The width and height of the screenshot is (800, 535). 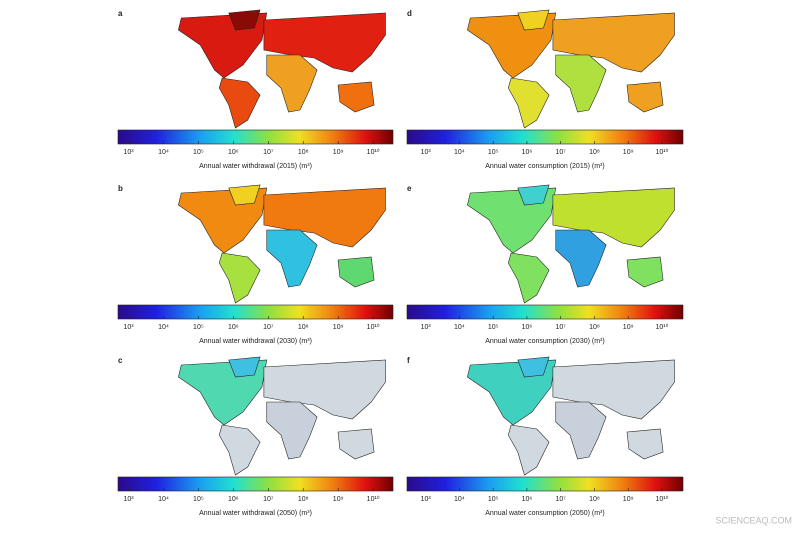 What do you see at coordinates (544, 166) in the screenshot?
I see `colorbar-caption: Annual water consumption (2015) (m³)` at bounding box center [544, 166].